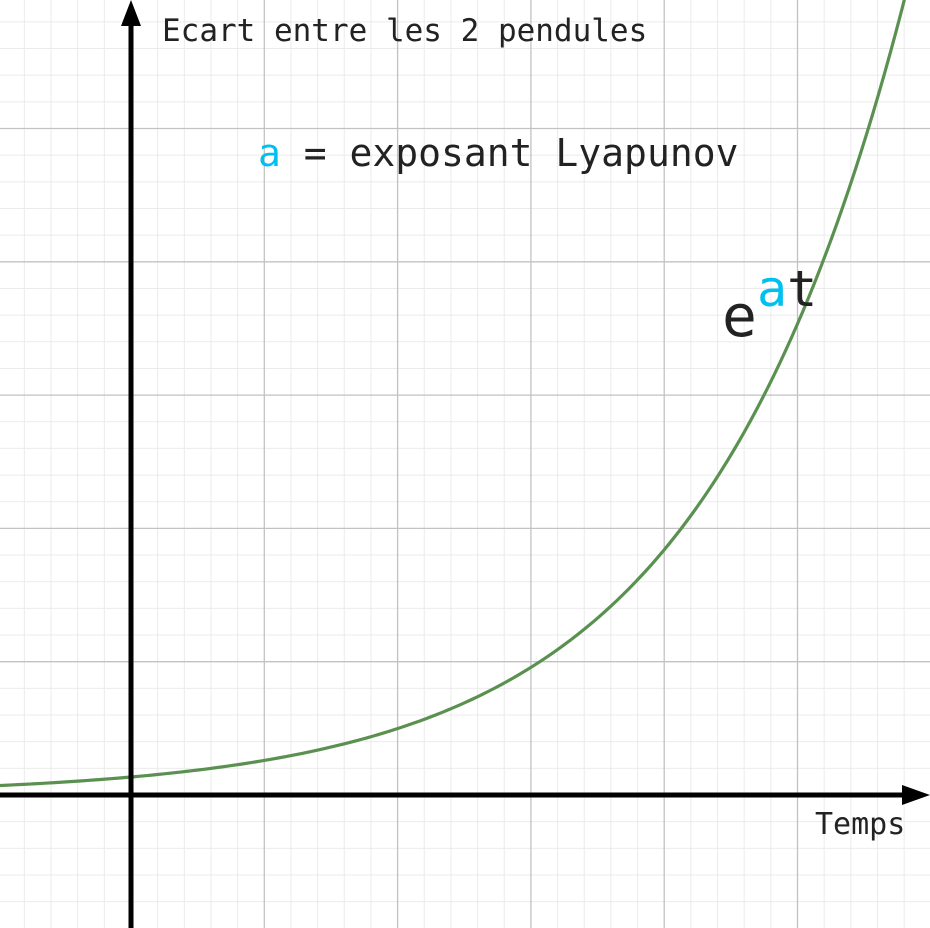 This screenshot has width=930, height=928. Describe the element at coordinates (404, 31) in the screenshot. I see `chart-title: Ecart entre les 2 pendules` at that location.